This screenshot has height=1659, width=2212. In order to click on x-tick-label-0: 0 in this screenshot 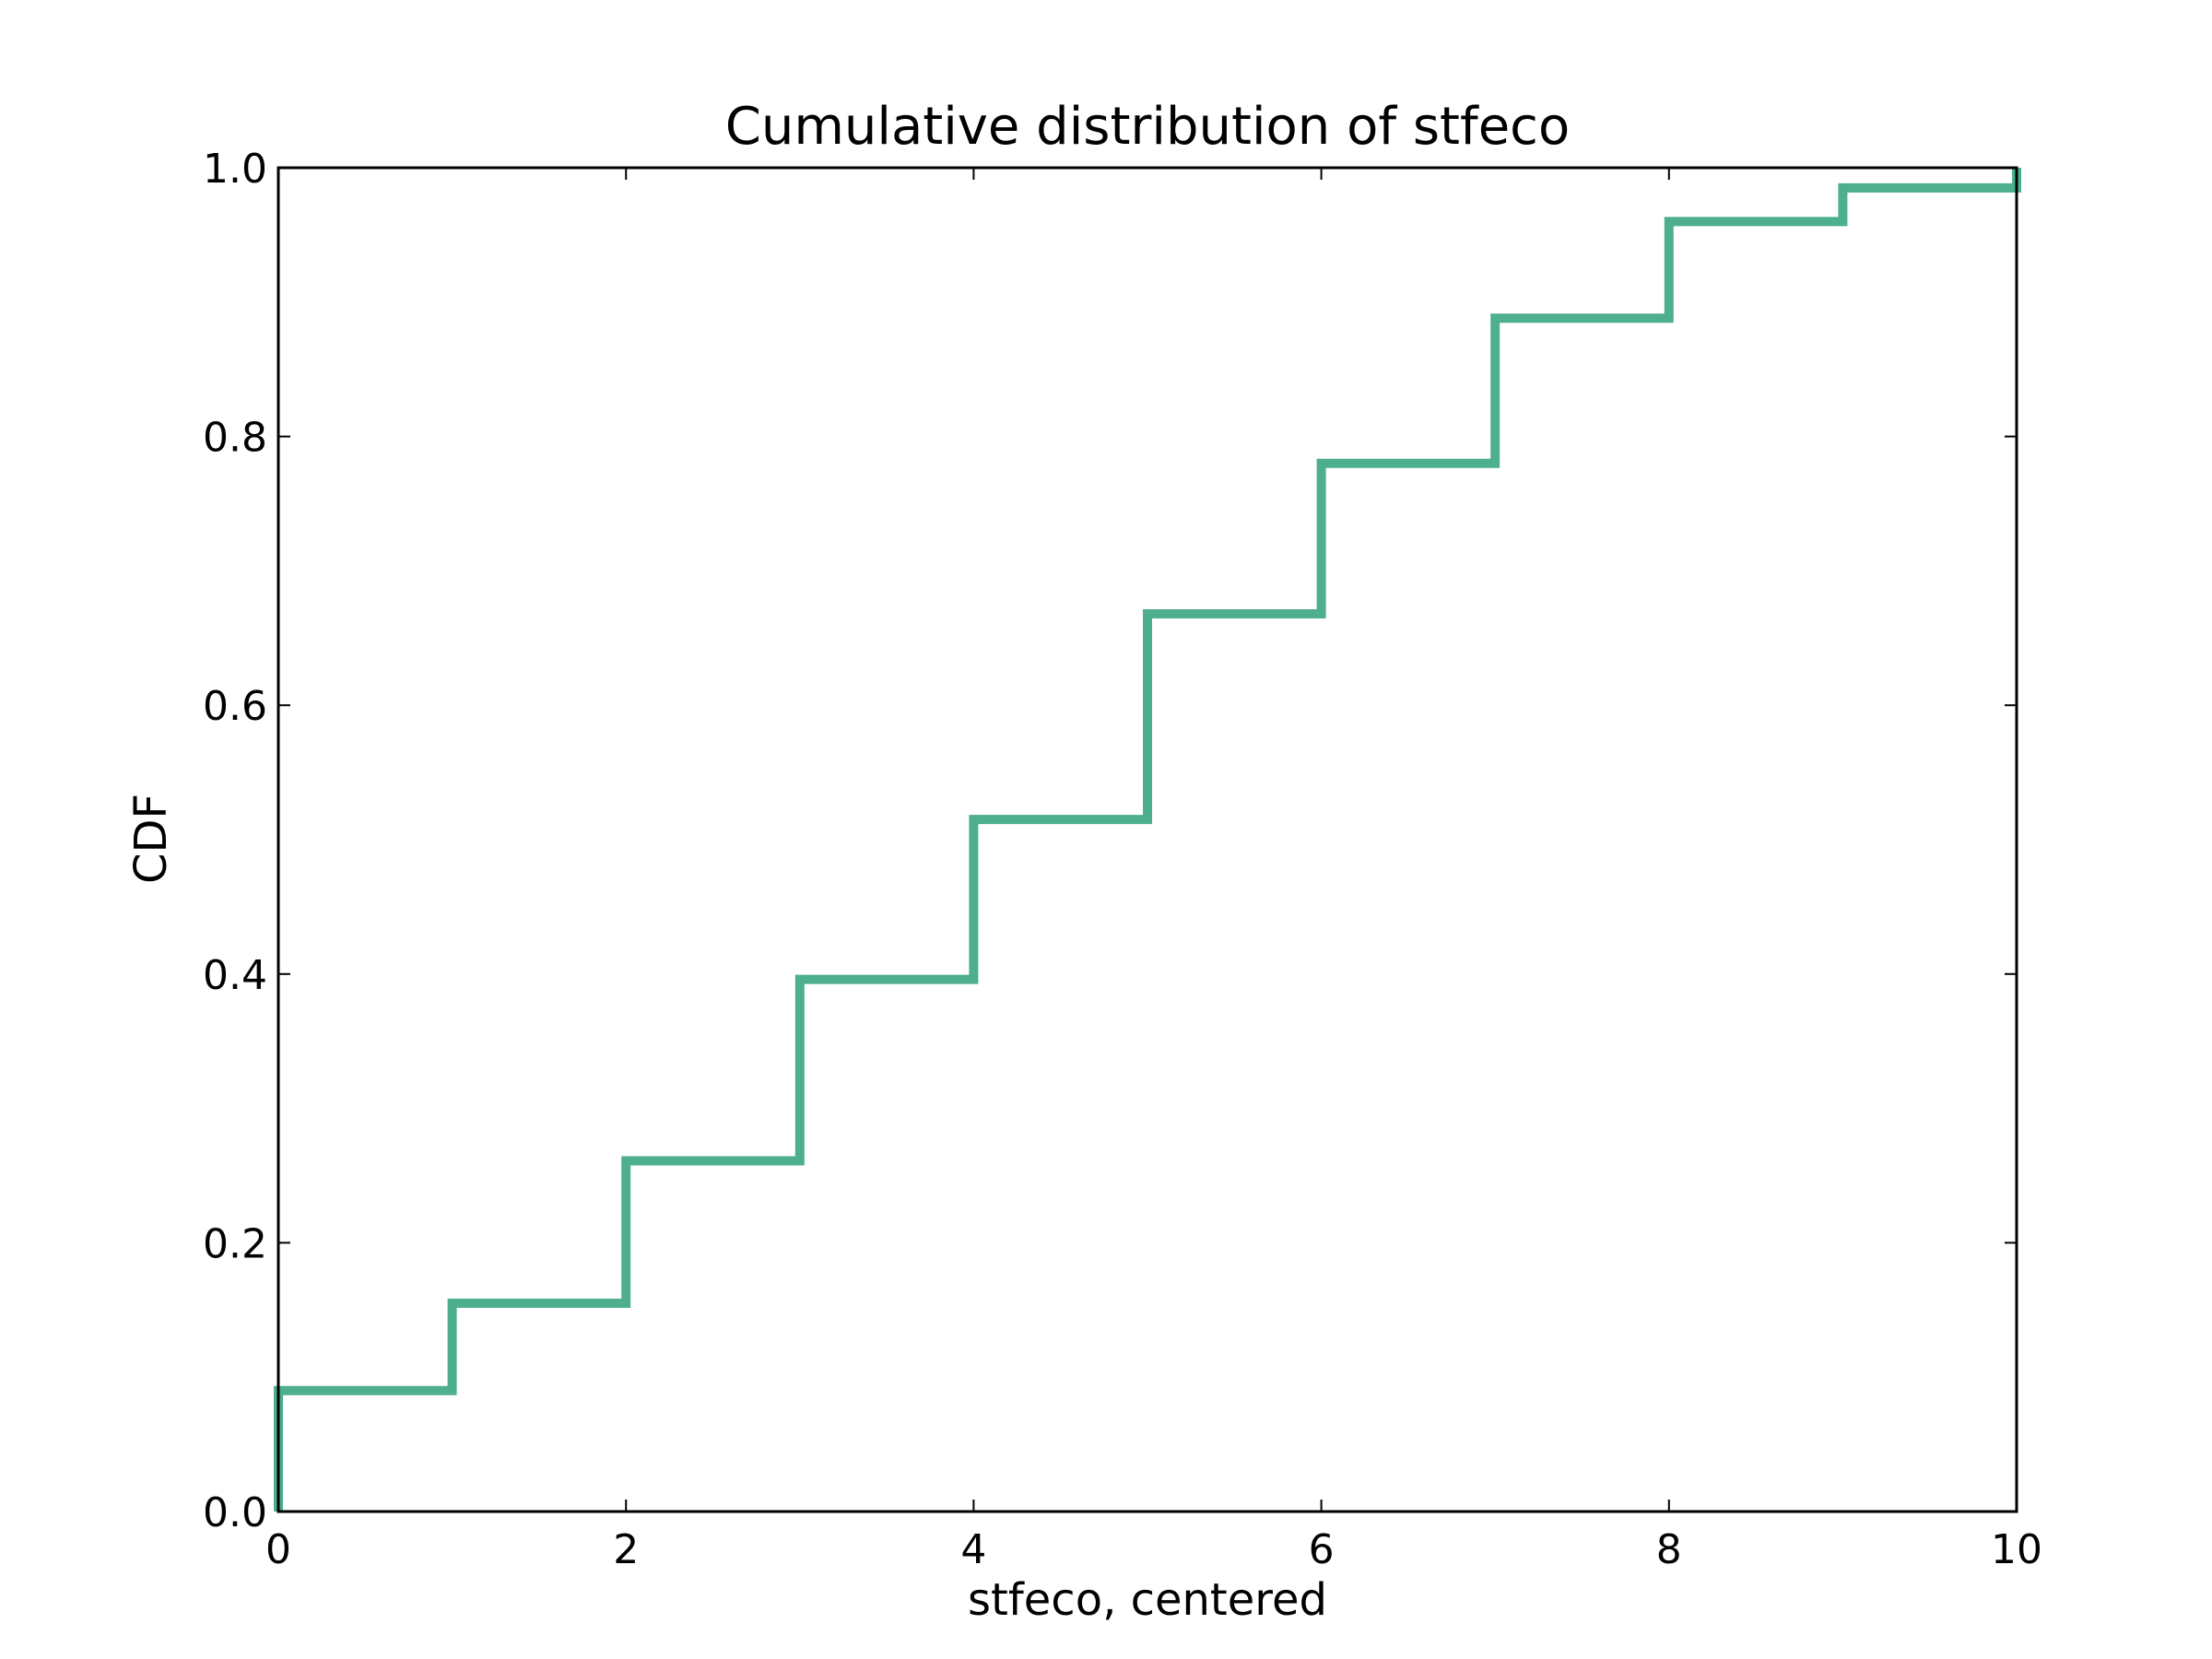, I will do `click(278, 1549)`.